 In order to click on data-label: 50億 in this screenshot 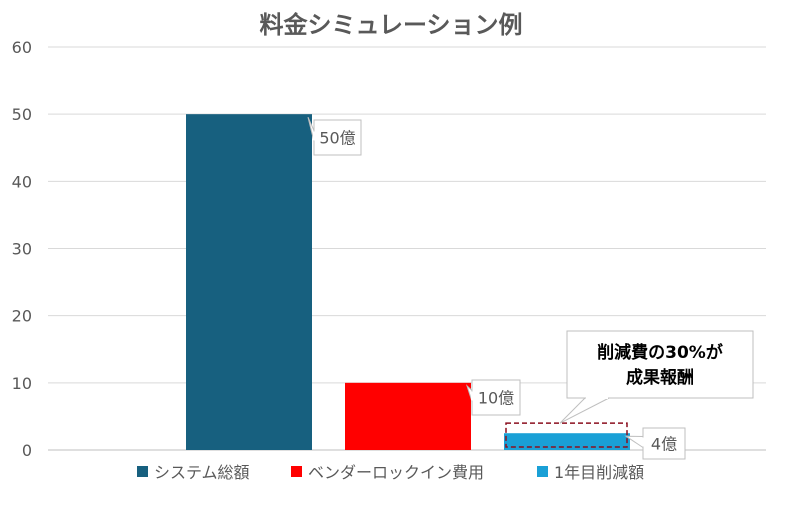, I will do `click(337, 138)`.